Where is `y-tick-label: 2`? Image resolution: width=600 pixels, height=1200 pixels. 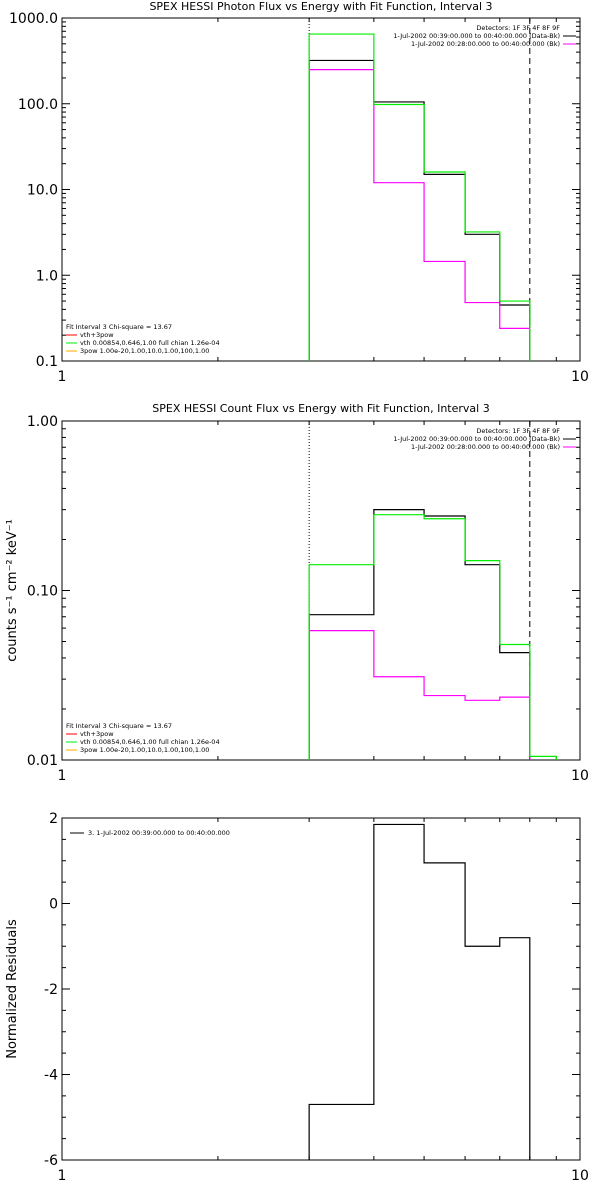 y-tick-label: 2 is located at coordinates (53, 819).